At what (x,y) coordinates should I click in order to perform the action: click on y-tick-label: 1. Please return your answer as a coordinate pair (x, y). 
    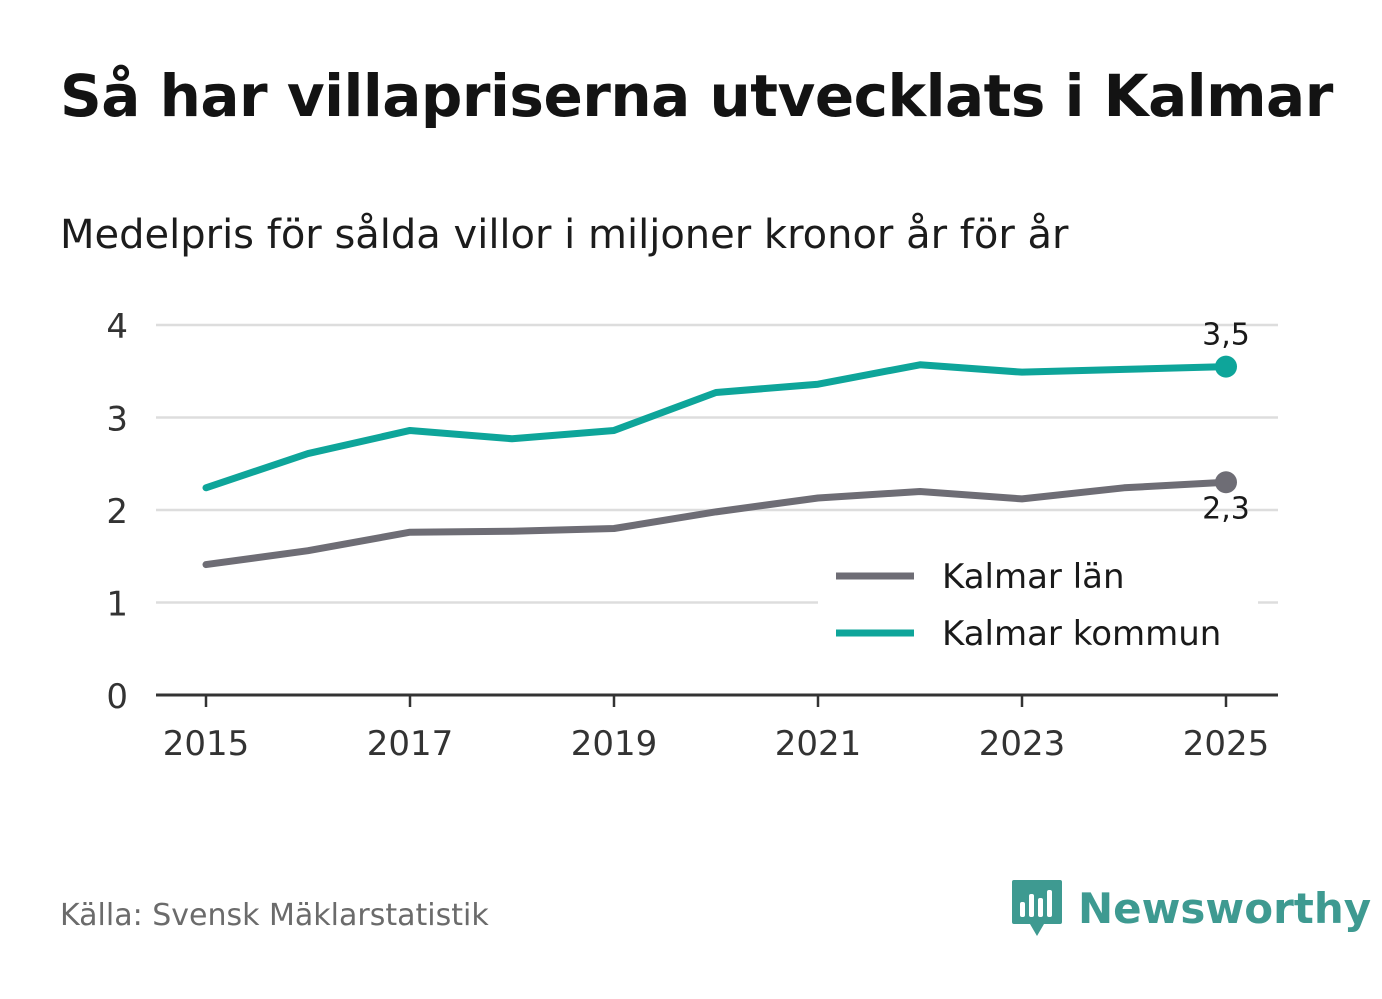
    Looking at the image, I should click on (117, 605).